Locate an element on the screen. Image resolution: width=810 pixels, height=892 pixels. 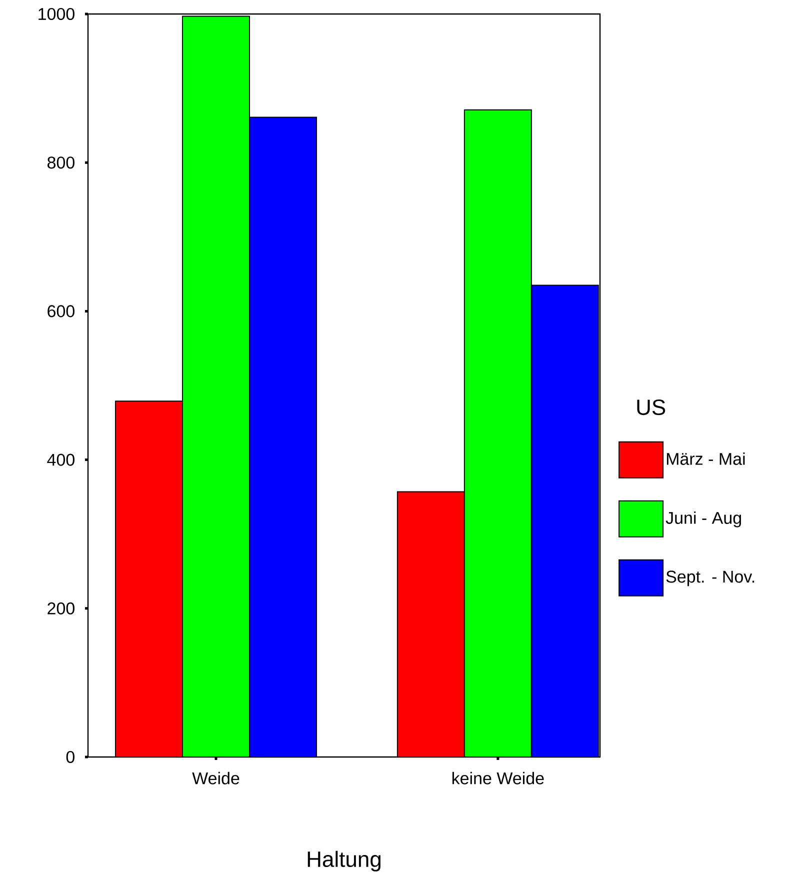
x-tick-label: keine Weide is located at coordinates (498, 778).